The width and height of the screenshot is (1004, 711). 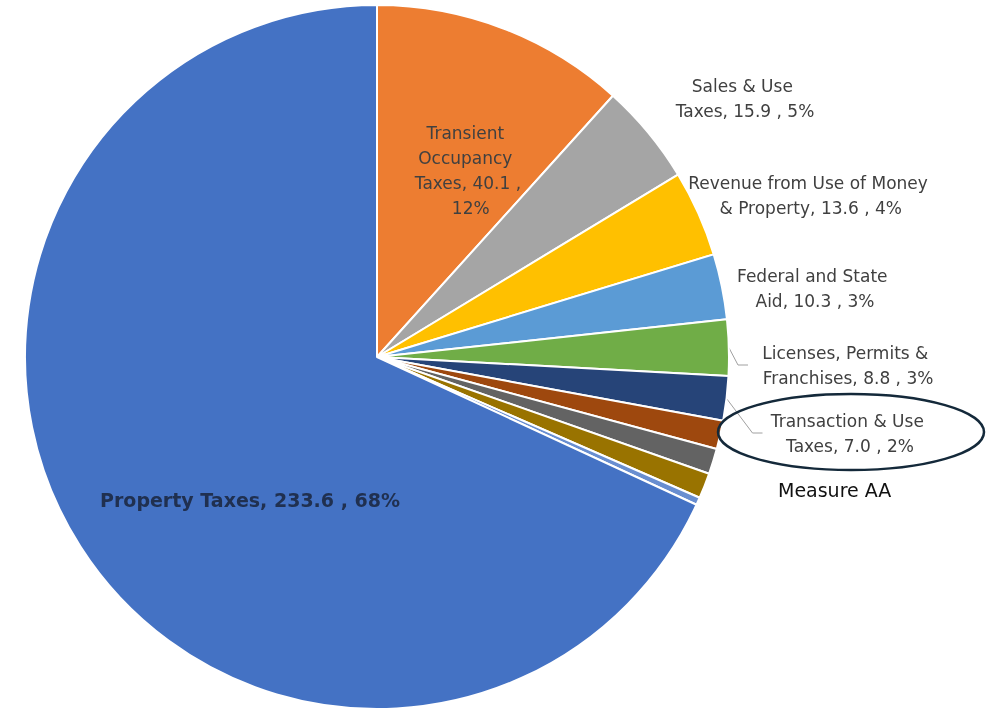 What do you see at coordinates (835, 489) in the screenshot?
I see `text: Measure AA` at bounding box center [835, 489].